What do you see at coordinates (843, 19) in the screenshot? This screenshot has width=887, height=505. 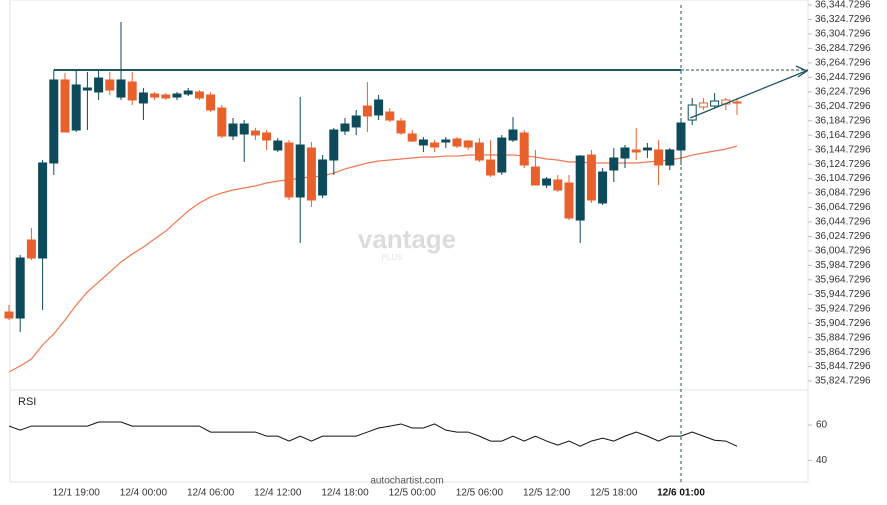 I see `y-tick-label: 36,324.7296` at bounding box center [843, 19].